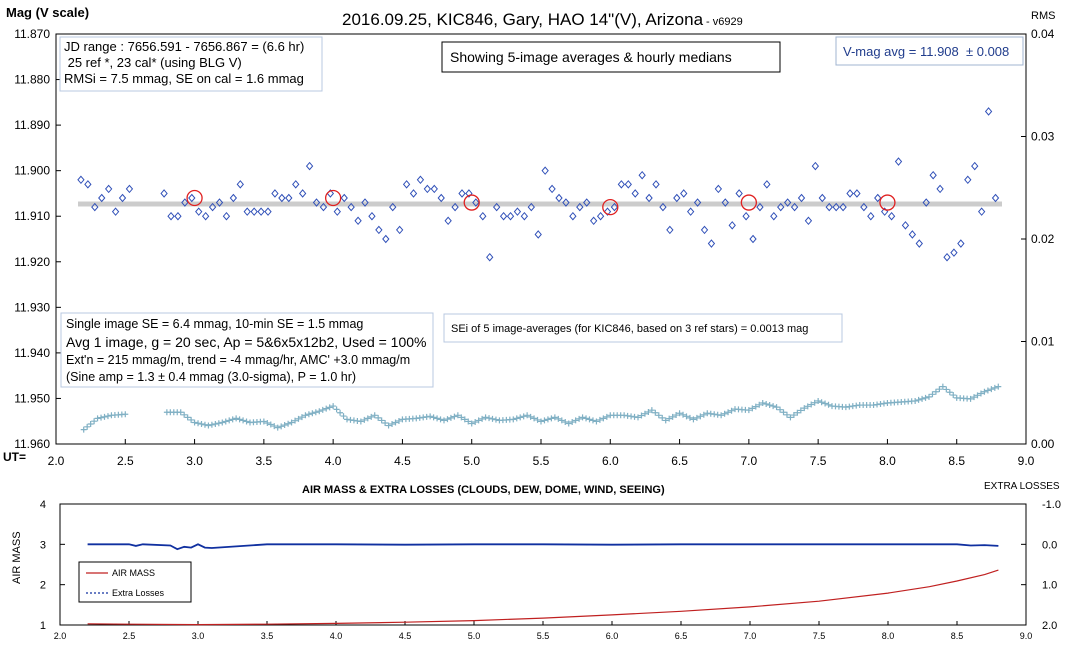 The image size is (1069, 649). Describe the element at coordinates (1026, 636) in the screenshot. I see `bottom-x-tick-label: 9.0` at that location.